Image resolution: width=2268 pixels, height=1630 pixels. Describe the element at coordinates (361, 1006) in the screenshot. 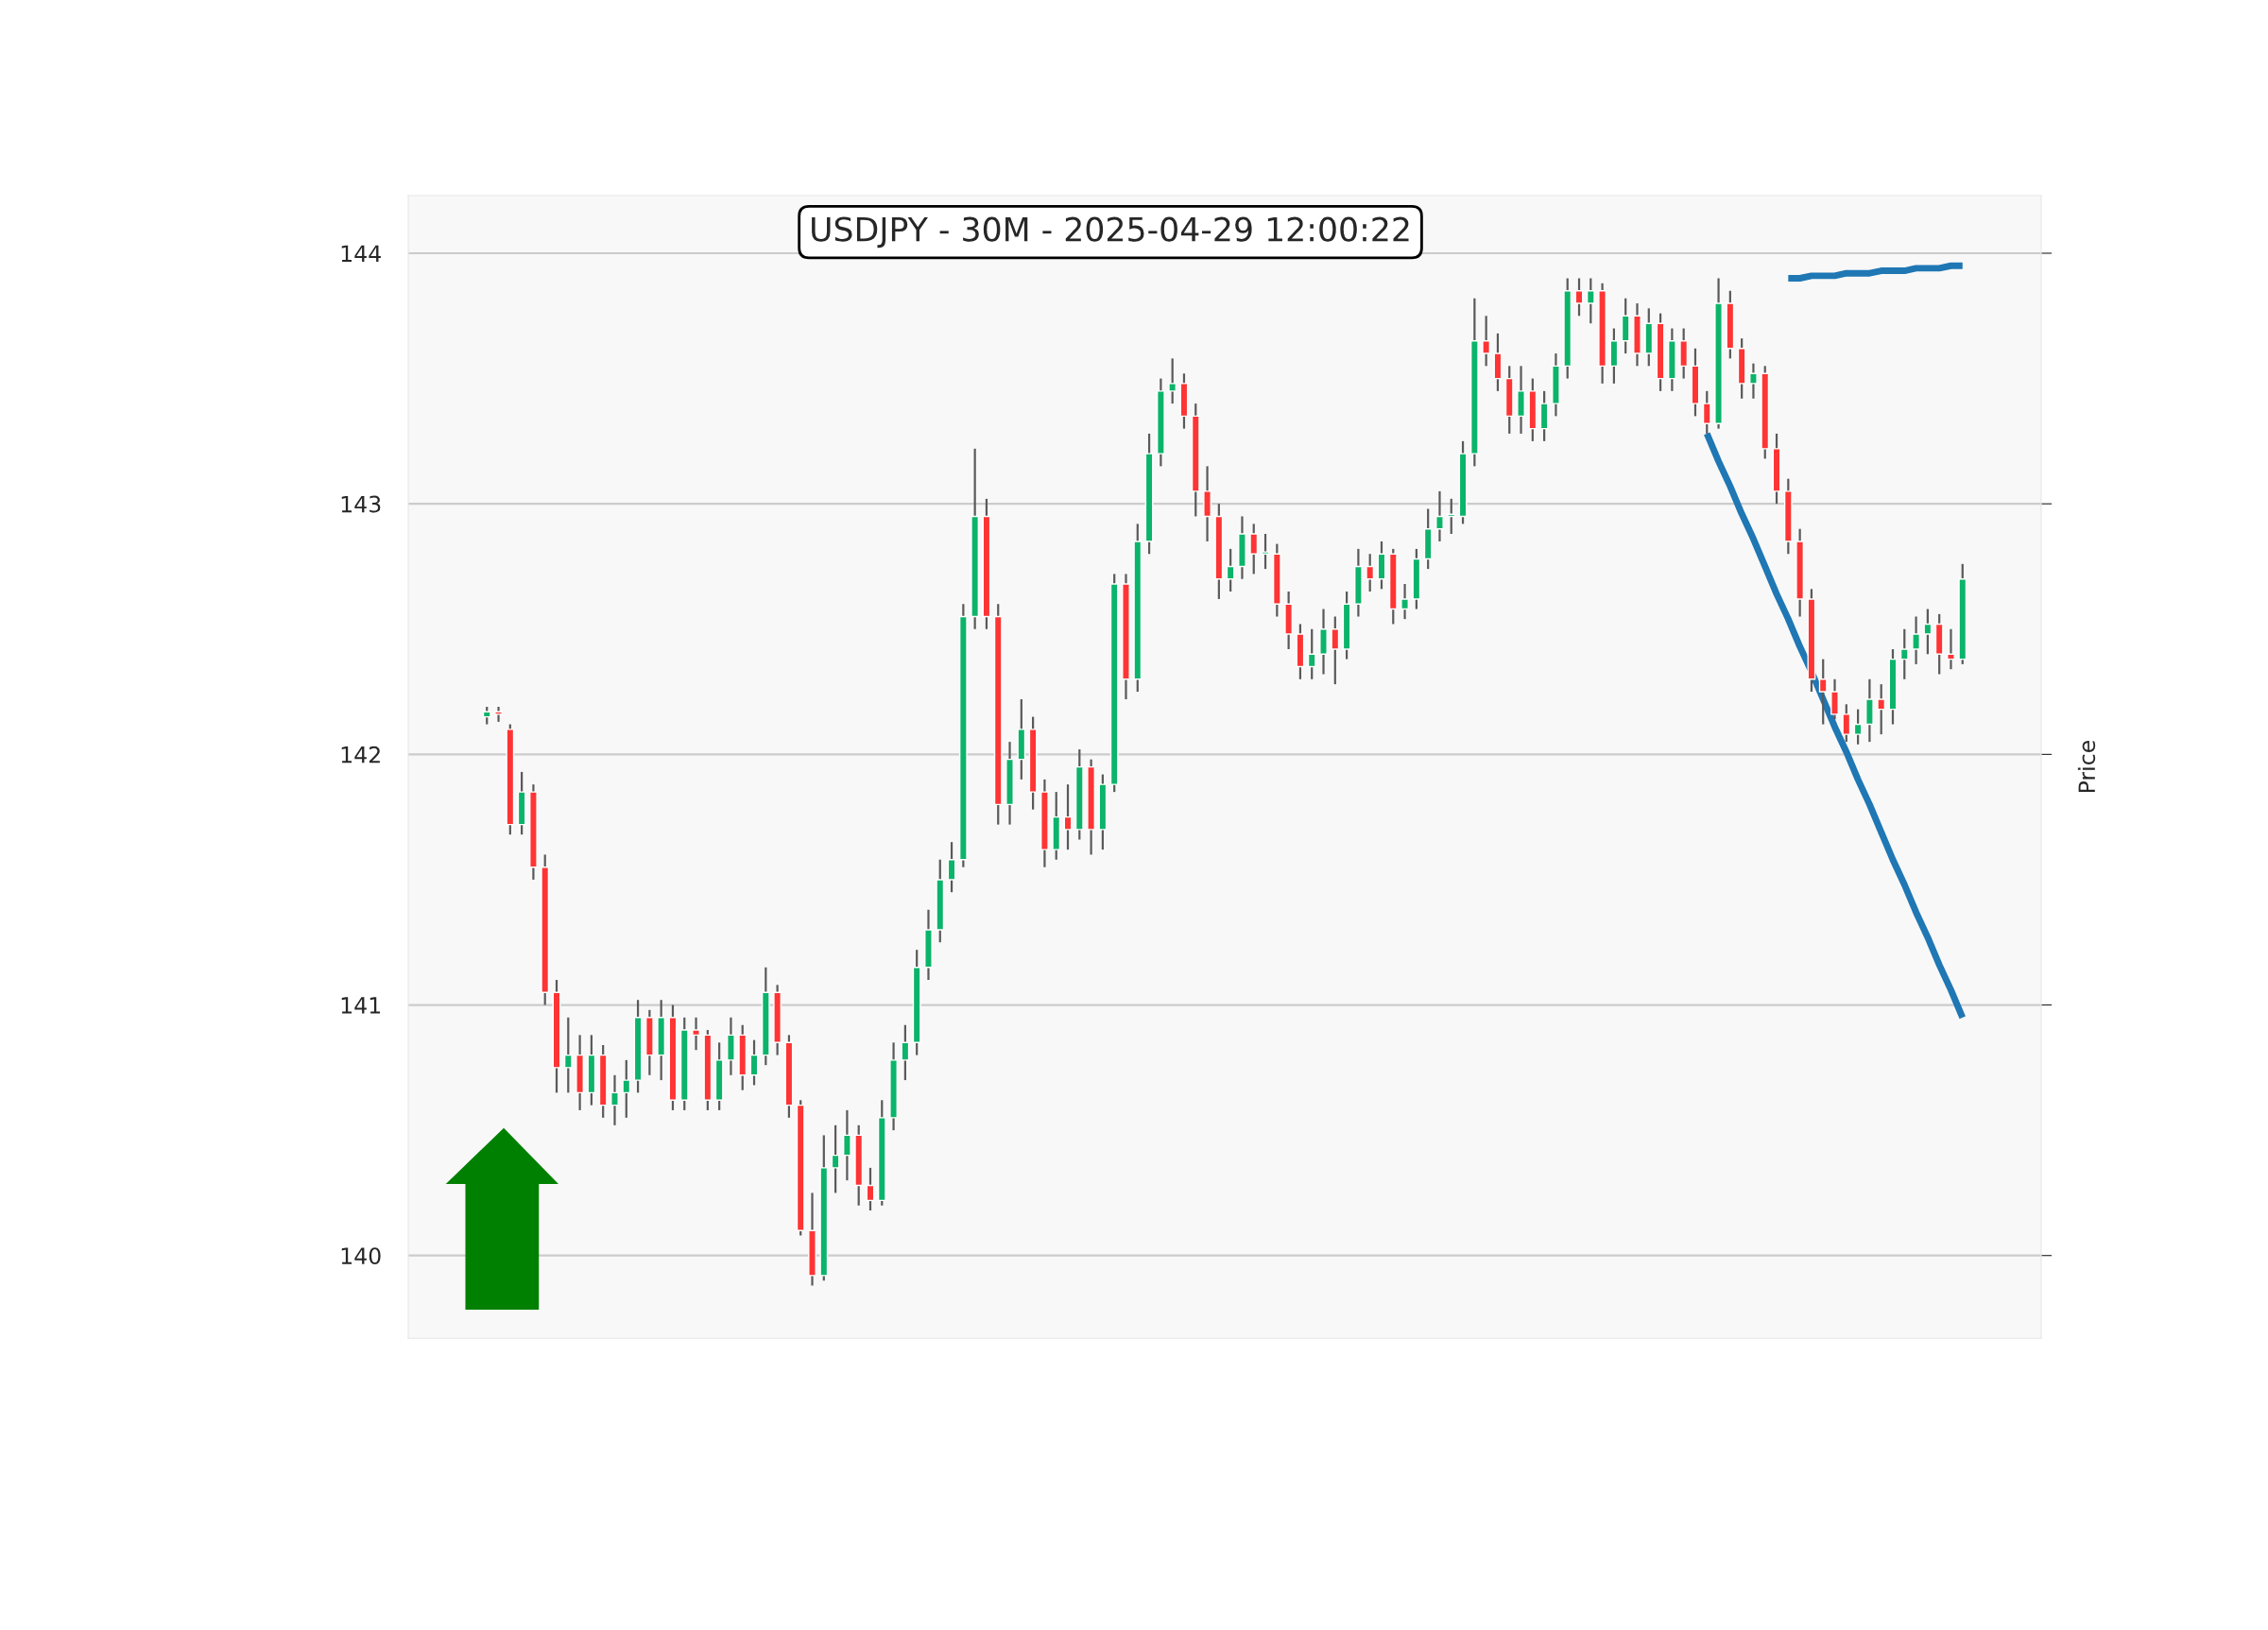

I see `y-tick-label: 141` at that location.